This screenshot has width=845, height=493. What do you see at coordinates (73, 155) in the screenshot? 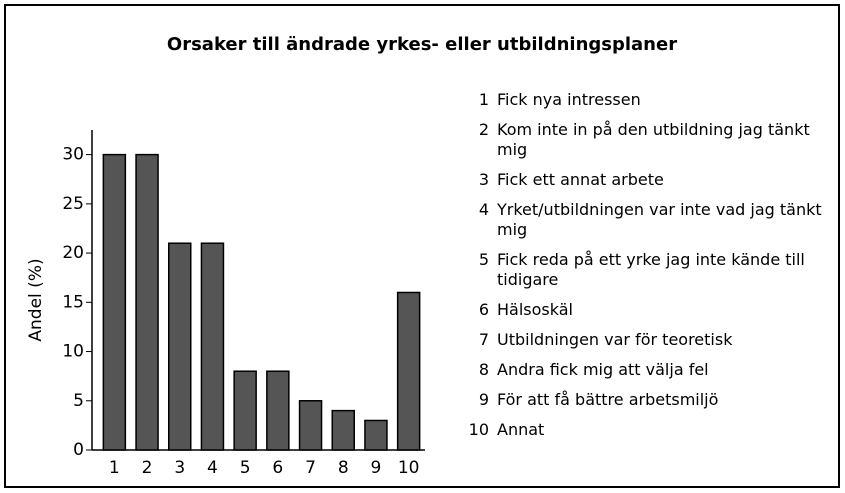
I see `y-tick-label: 30` at bounding box center [73, 155].